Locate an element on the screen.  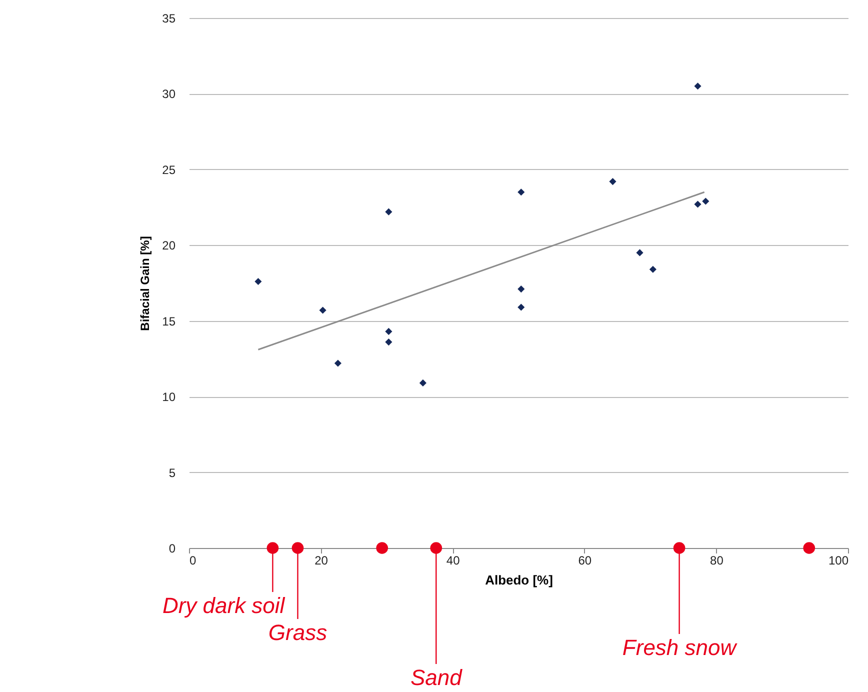
annotation: Fresh snow is located at coordinates (680, 647).